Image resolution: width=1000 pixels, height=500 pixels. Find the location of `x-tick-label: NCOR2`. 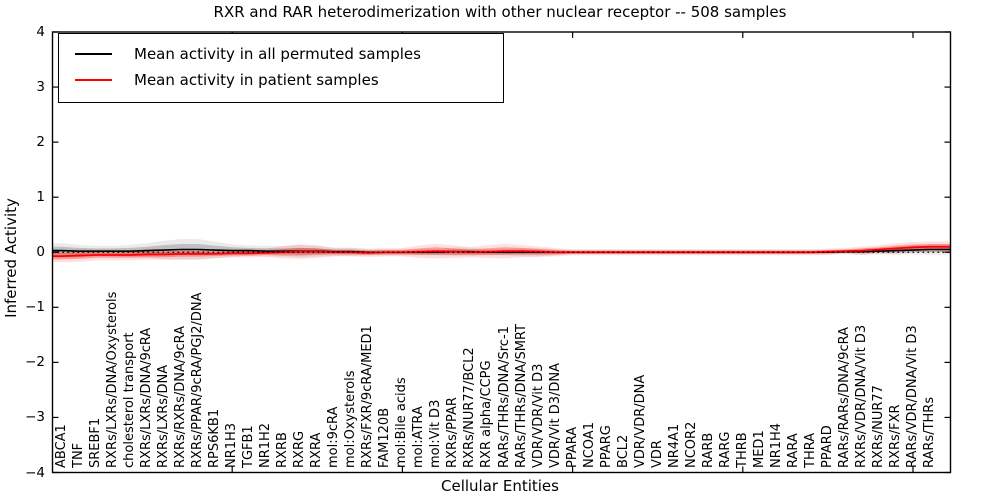

x-tick-label: NCOR2 is located at coordinates (691, 444).